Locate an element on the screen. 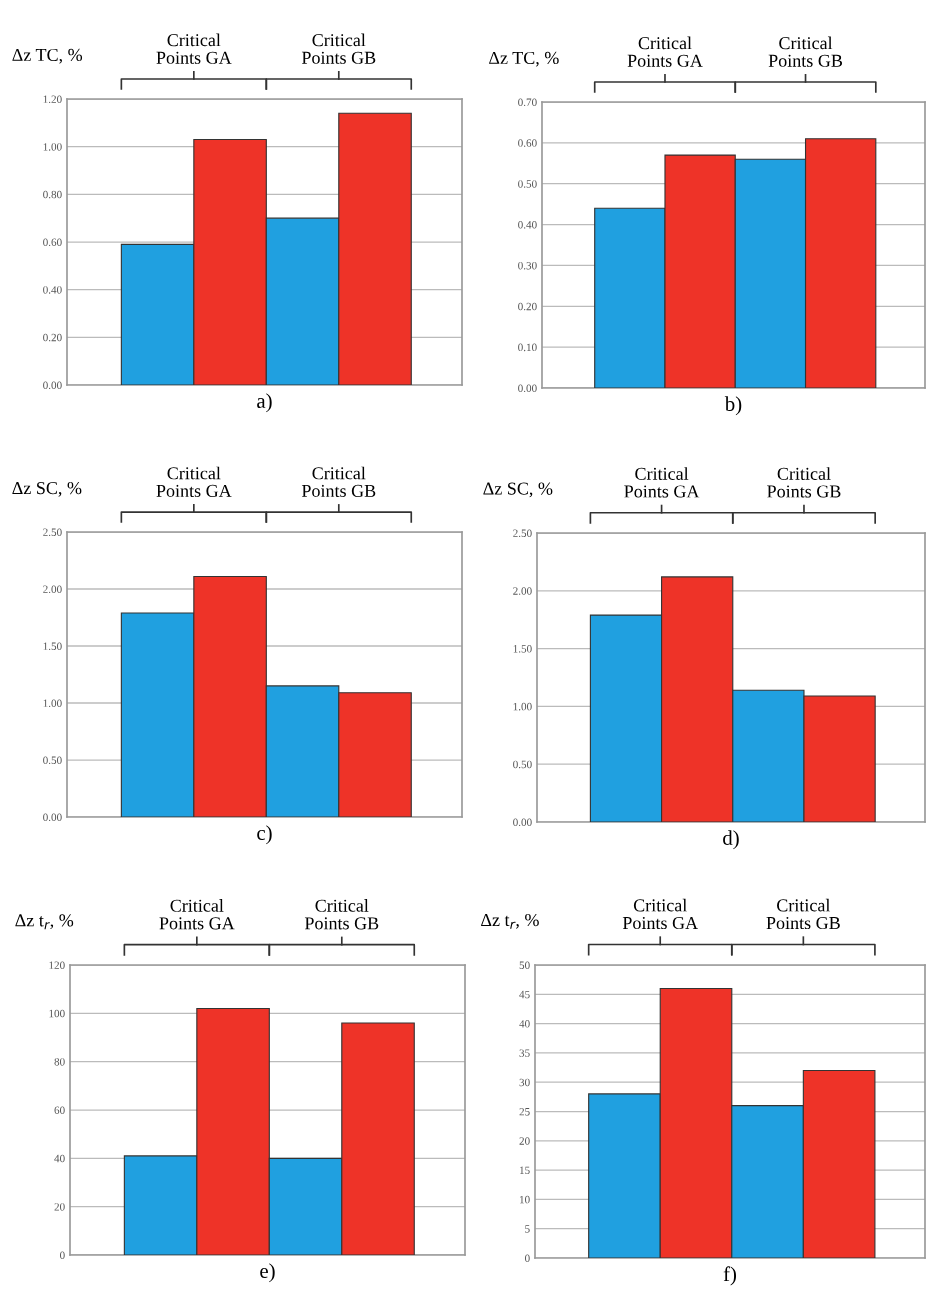 The image size is (935, 1301). y-tick-label: 25 is located at coordinates (524, 1112).